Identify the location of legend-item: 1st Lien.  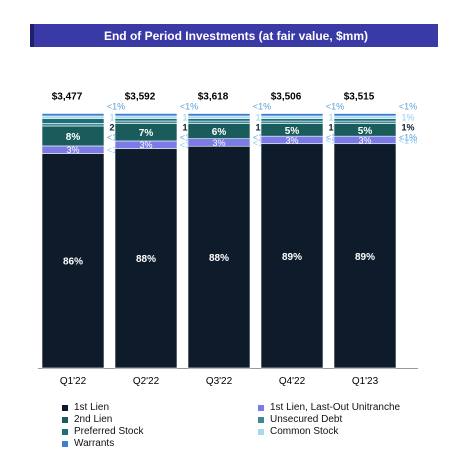
(85, 407).